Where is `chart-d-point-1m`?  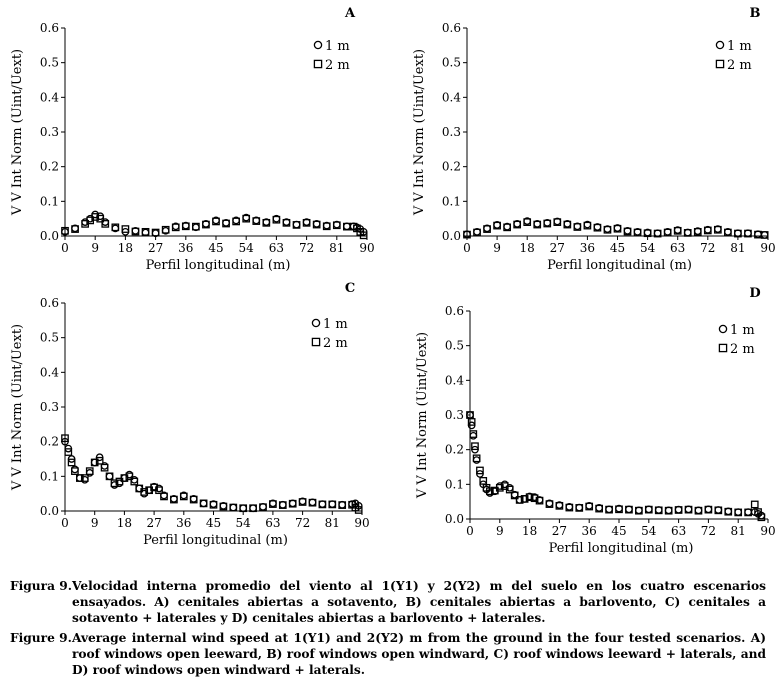 chart-d-point-1m is located at coordinates (473, 435).